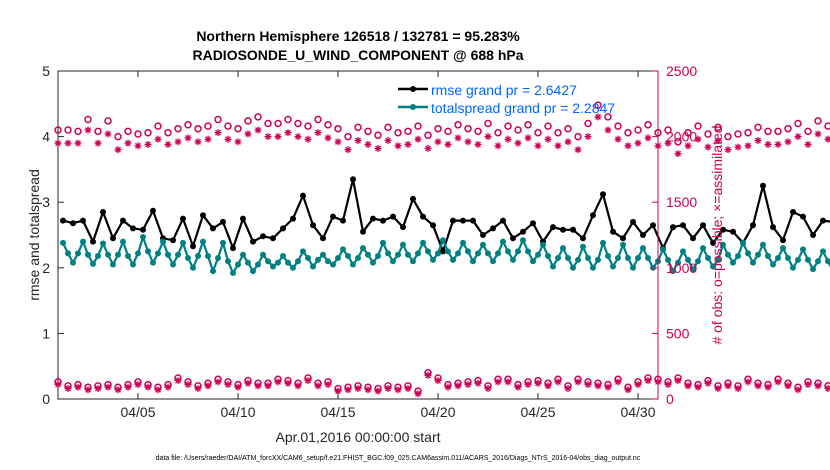 This screenshot has width=830, height=470. What do you see at coordinates (46, 137) in the screenshot?
I see `y-left-tick-label: 4` at bounding box center [46, 137].